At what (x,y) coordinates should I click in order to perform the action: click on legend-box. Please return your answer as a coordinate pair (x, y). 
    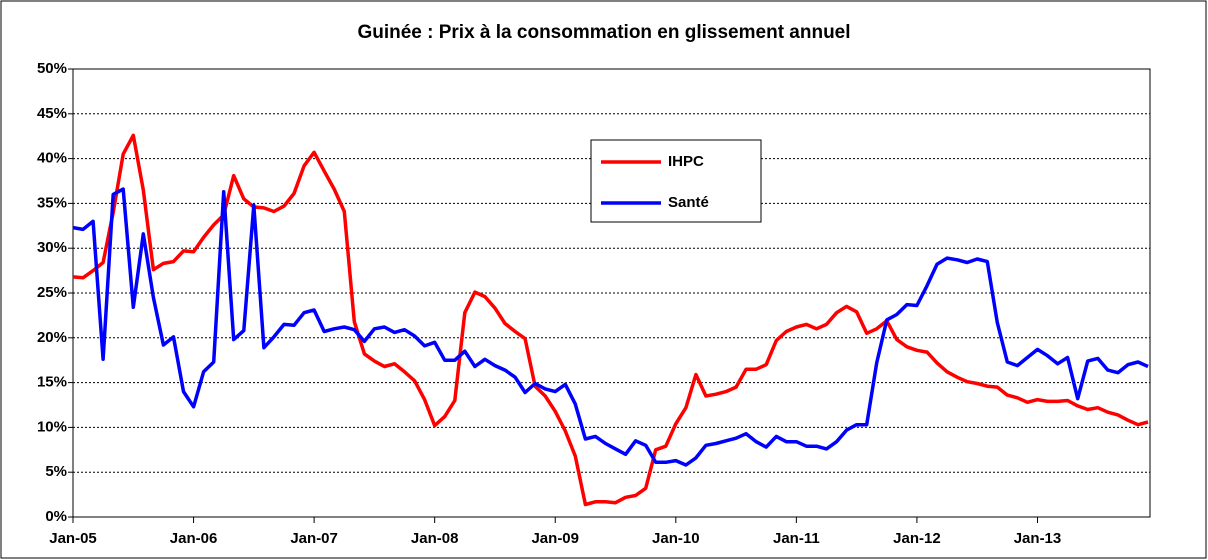
    Looking at the image, I should click on (676, 181).